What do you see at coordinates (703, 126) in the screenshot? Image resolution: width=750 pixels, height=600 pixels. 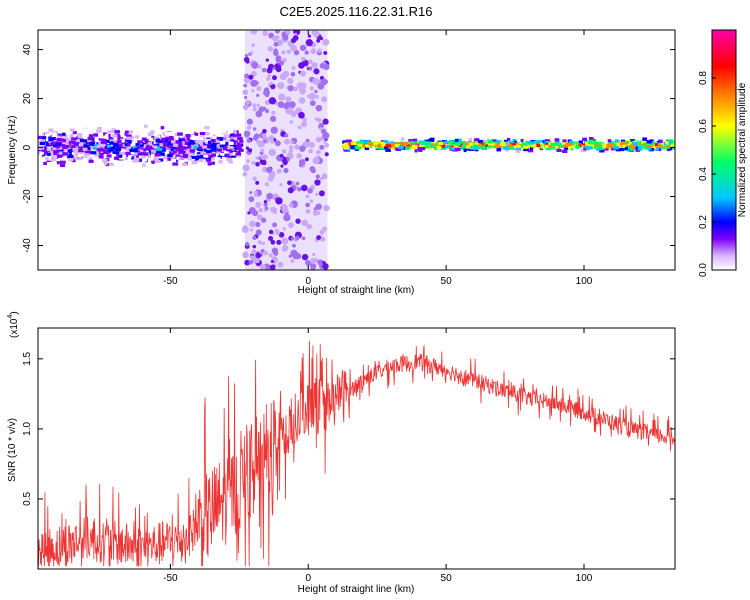 I see `colorbar-tick-label: 0.6` at bounding box center [703, 126].